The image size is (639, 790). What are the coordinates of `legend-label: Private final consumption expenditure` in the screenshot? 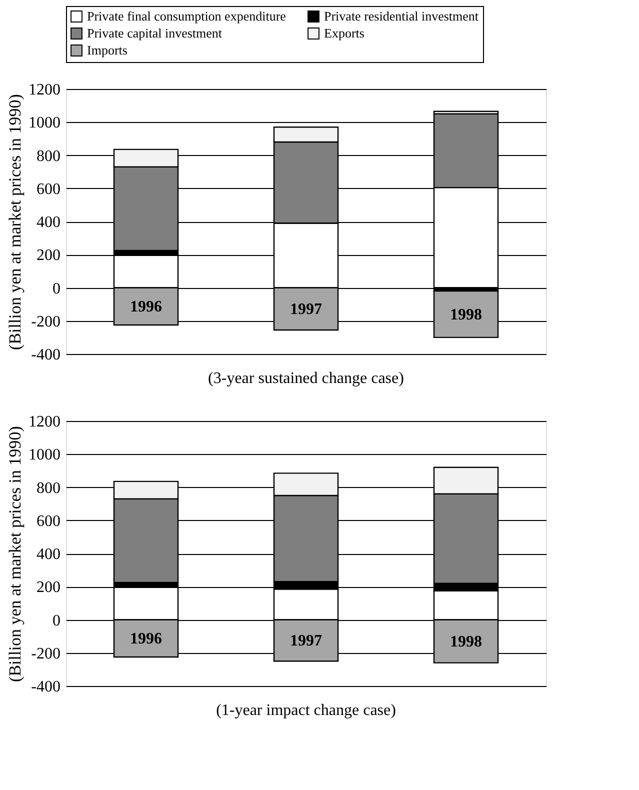 It's located at (186, 16).